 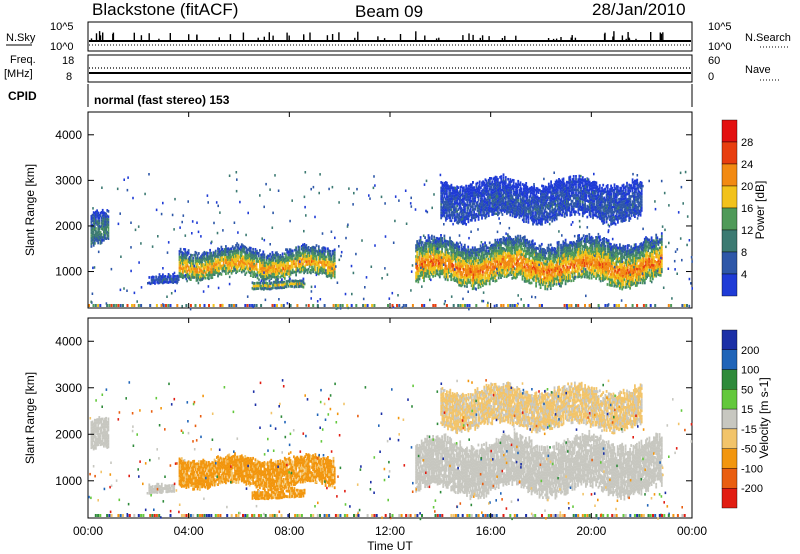 What do you see at coordinates (711, 77) in the screenshot?
I see `nave-bottom-tick: 0` at bounding box center [711, 77].